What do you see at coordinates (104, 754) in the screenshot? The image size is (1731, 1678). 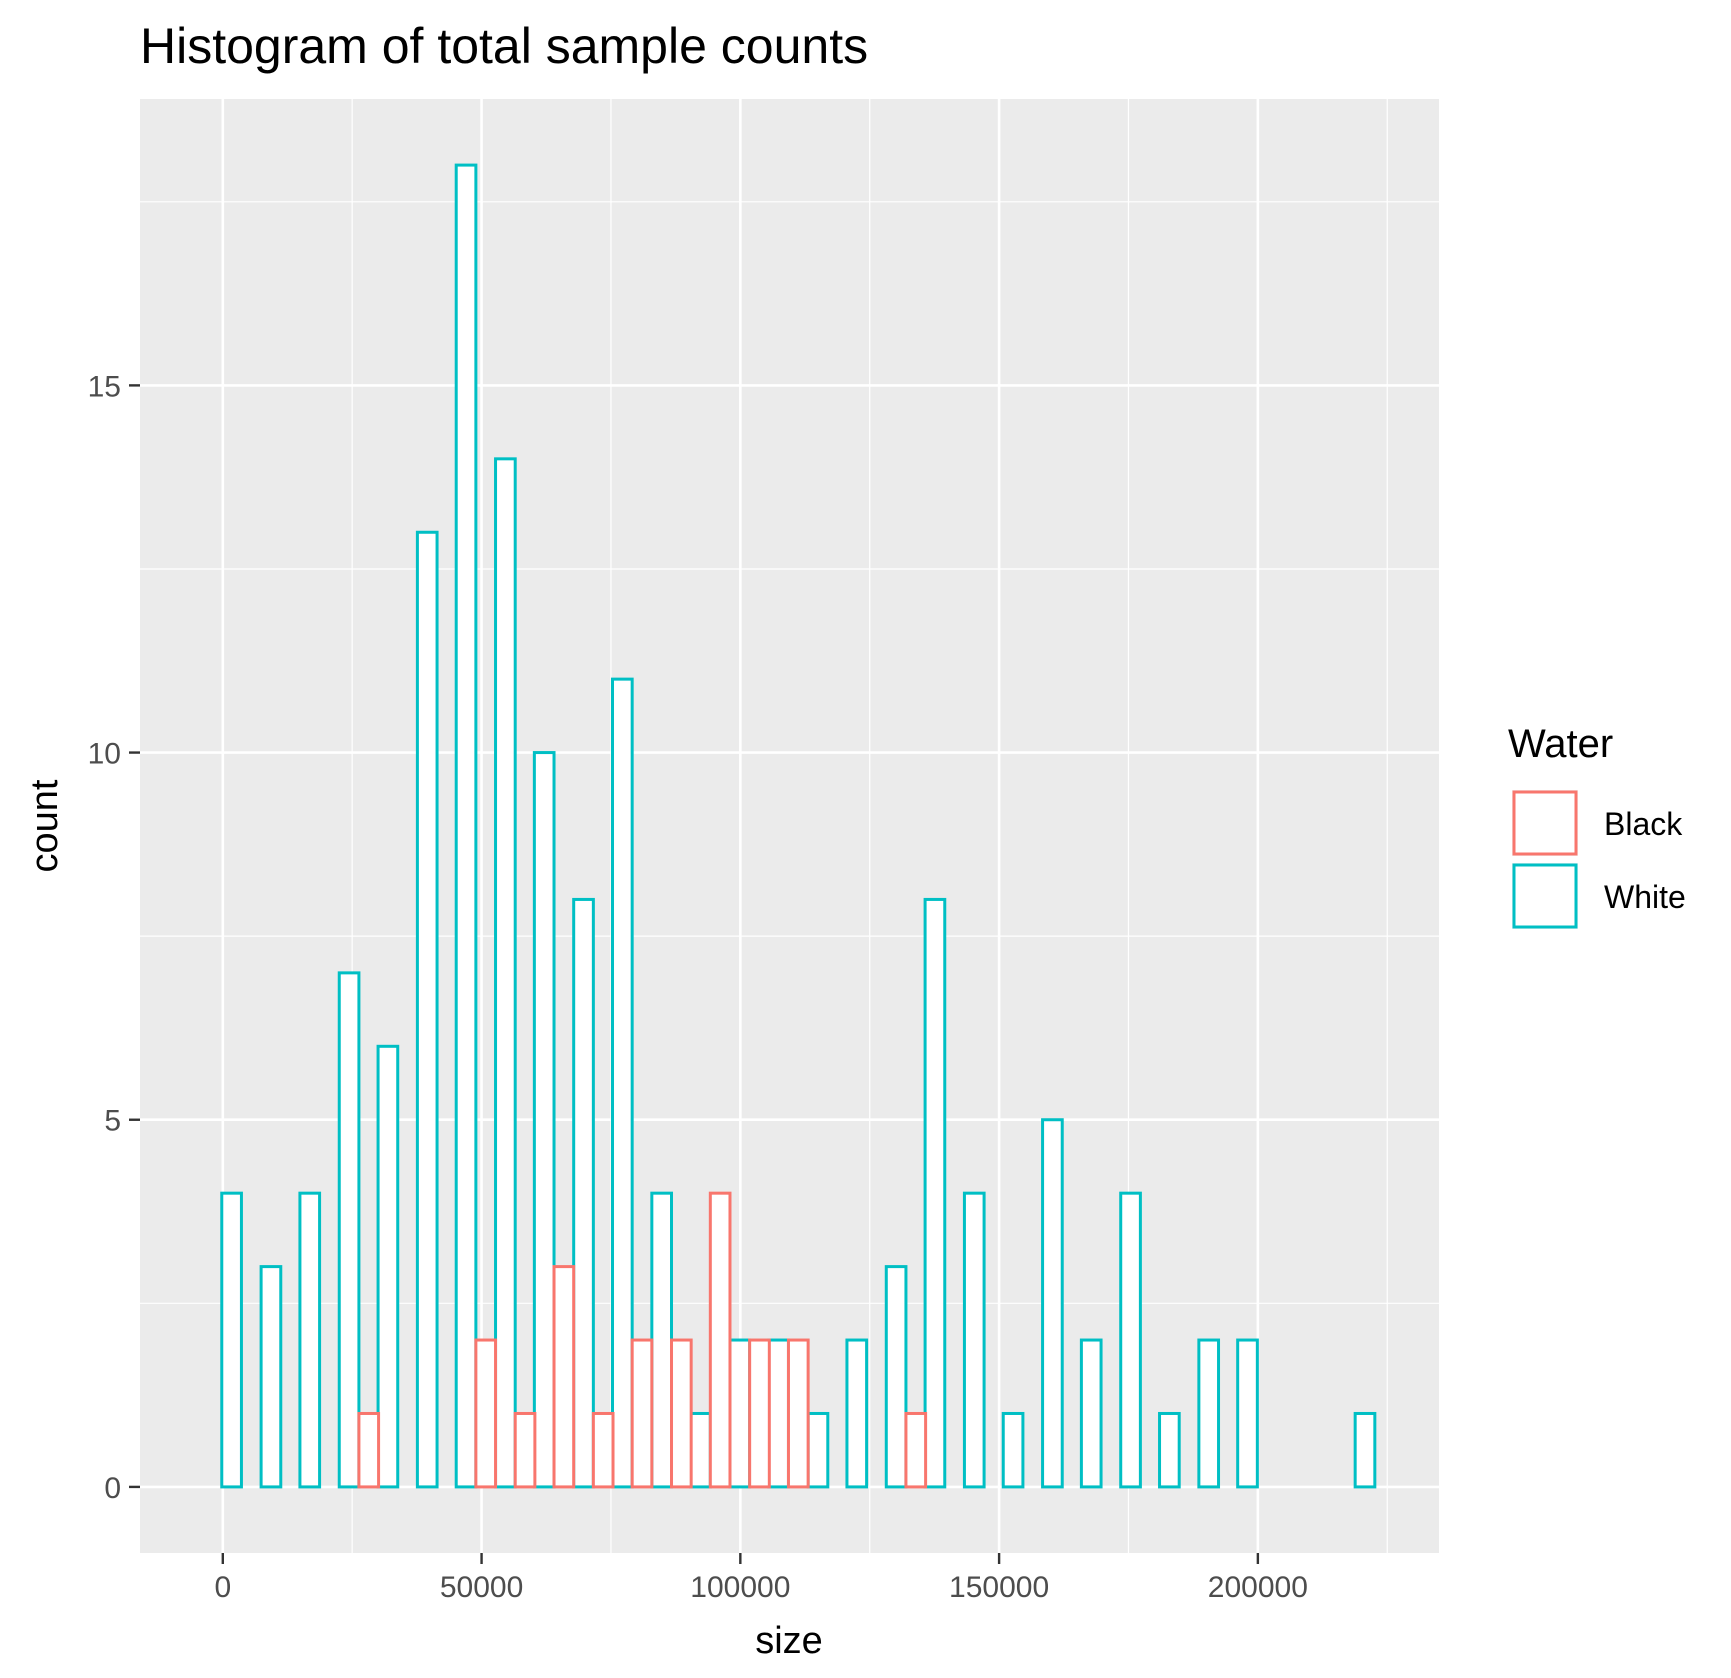 I see `y-tick-label: 10` at bounding box center [104, 754].